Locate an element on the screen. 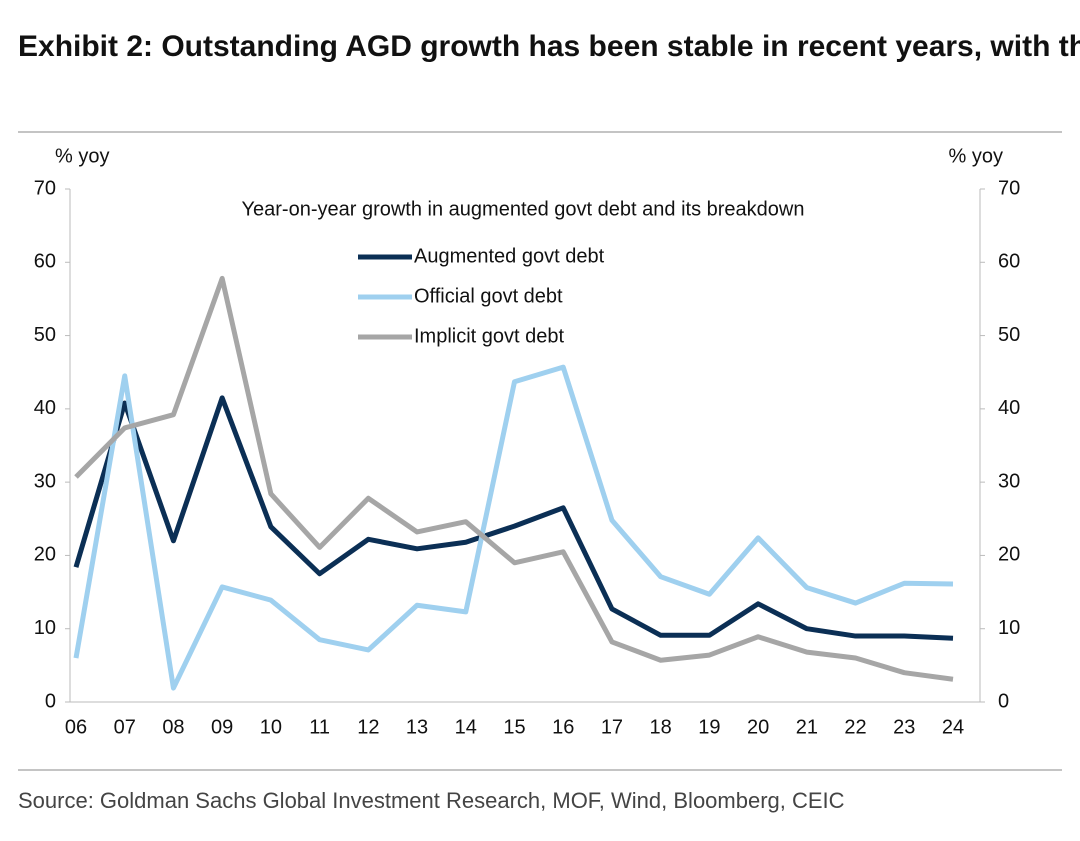 This screenshot has height=841, width=1080. x-tick-label: 15 is located at coordinates (514, 727).